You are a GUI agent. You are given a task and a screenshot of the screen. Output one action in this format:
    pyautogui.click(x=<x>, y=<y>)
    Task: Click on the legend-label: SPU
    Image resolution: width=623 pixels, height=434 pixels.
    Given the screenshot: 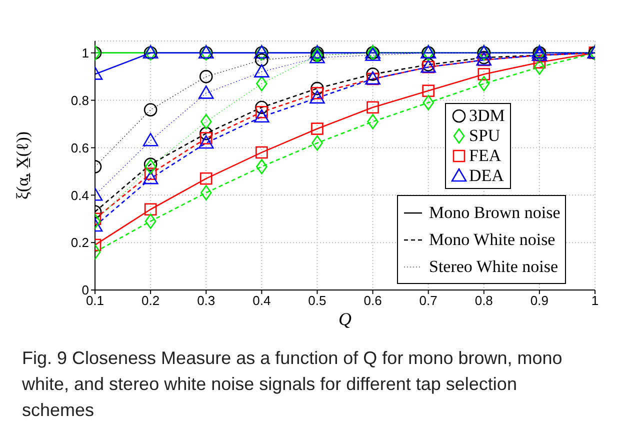 What is the action you would take?
    pyautogui.click(x=484, y=136)
    